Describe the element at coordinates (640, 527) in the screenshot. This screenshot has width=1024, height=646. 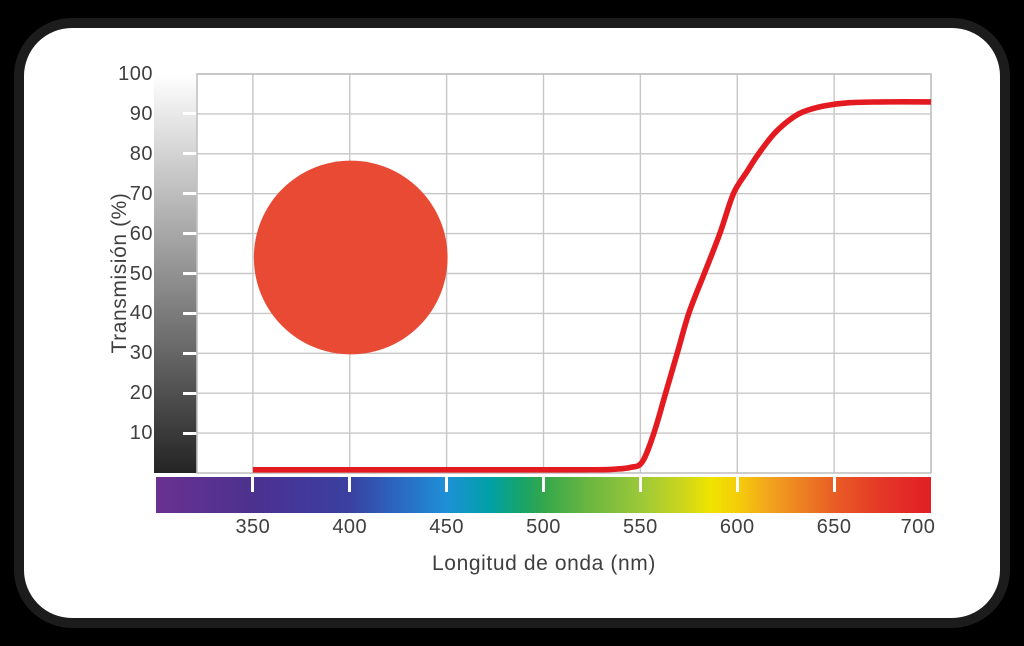
I see `x-tick-label: 550` at that location.